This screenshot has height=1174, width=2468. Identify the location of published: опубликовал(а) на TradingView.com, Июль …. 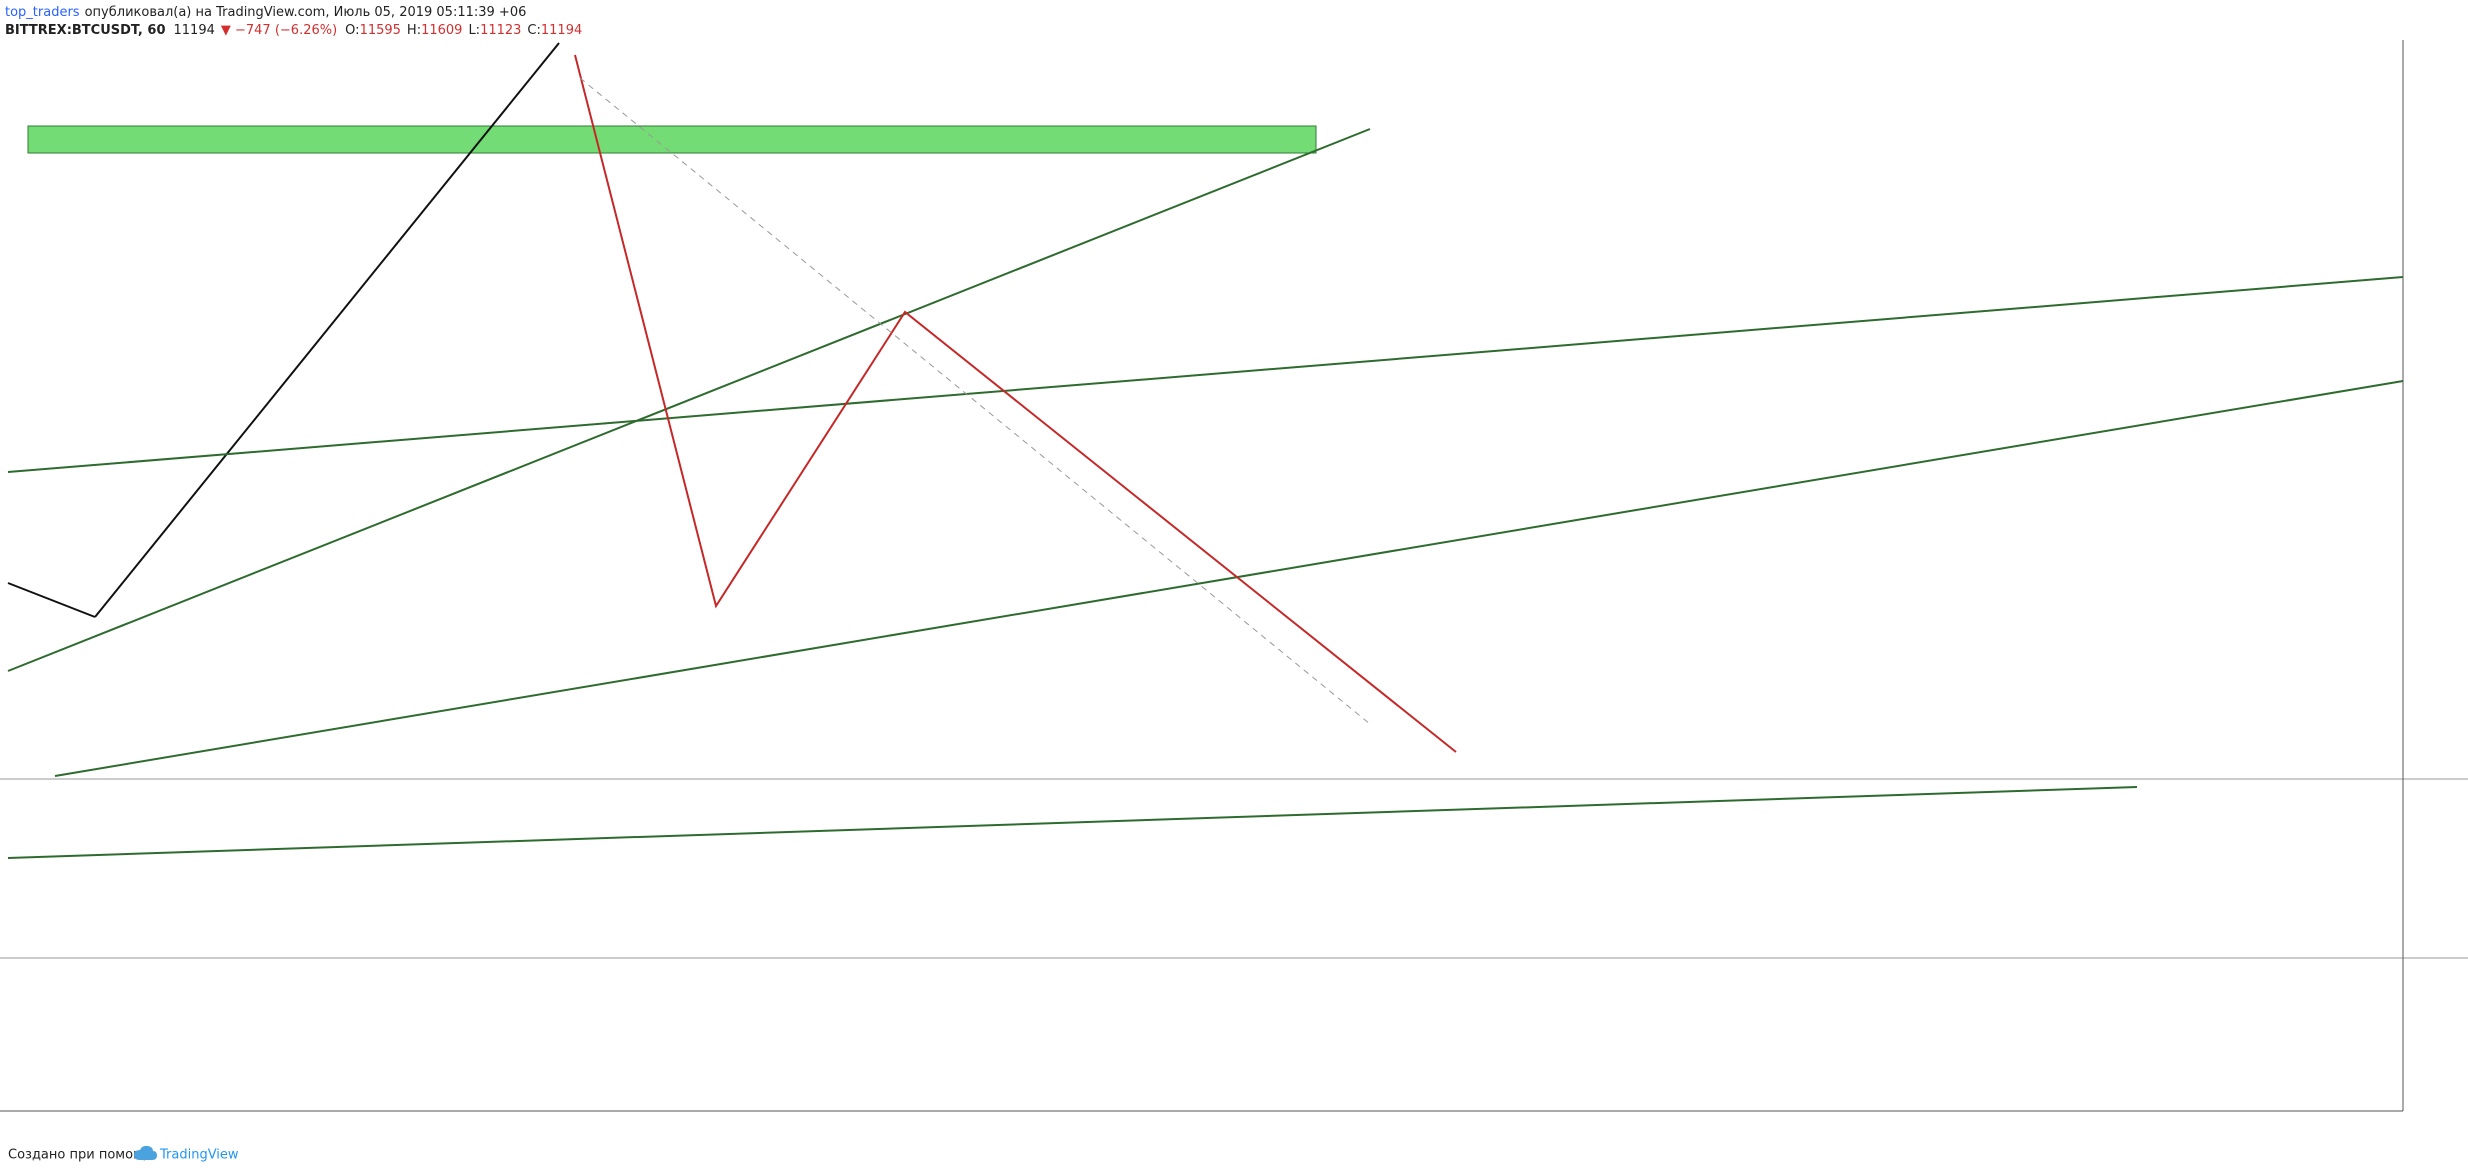
(306, 12).